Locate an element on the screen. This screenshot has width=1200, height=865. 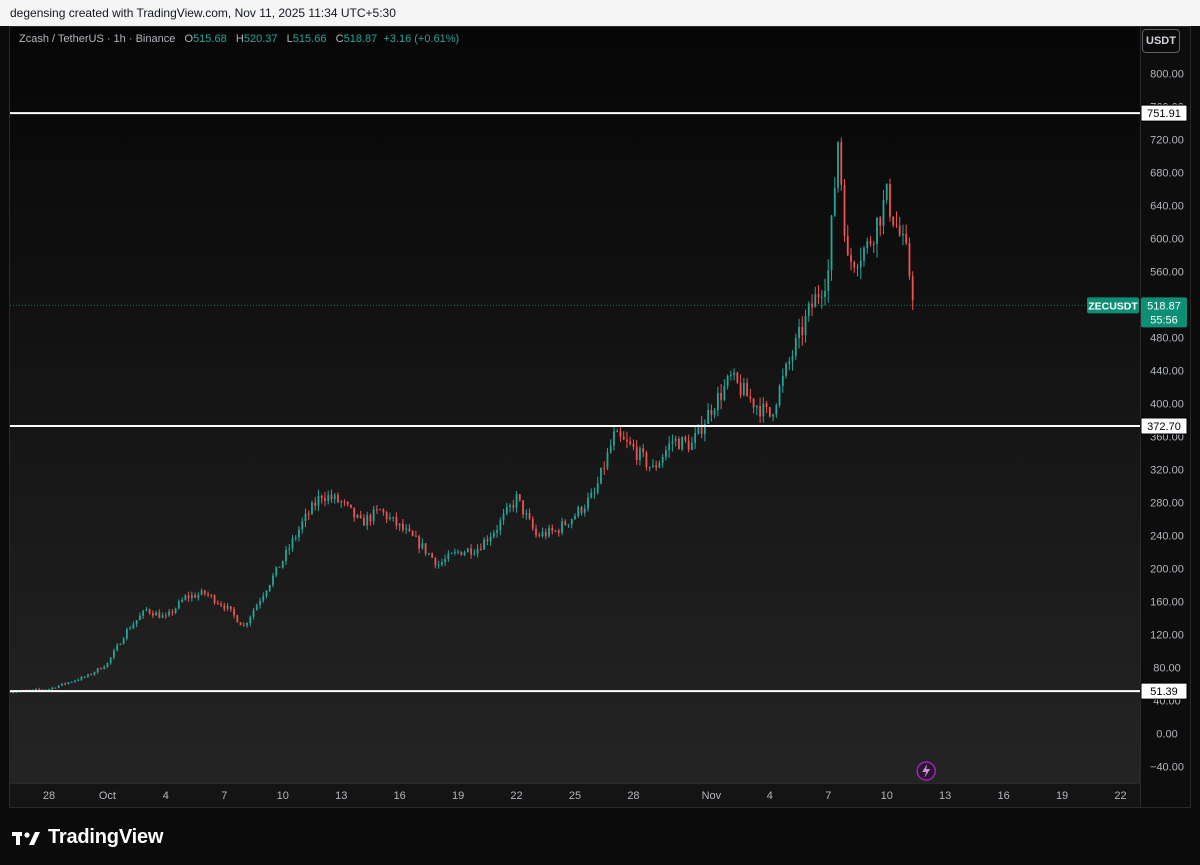
tradingview-logo: TradingView is located at coordinates (87, 837).